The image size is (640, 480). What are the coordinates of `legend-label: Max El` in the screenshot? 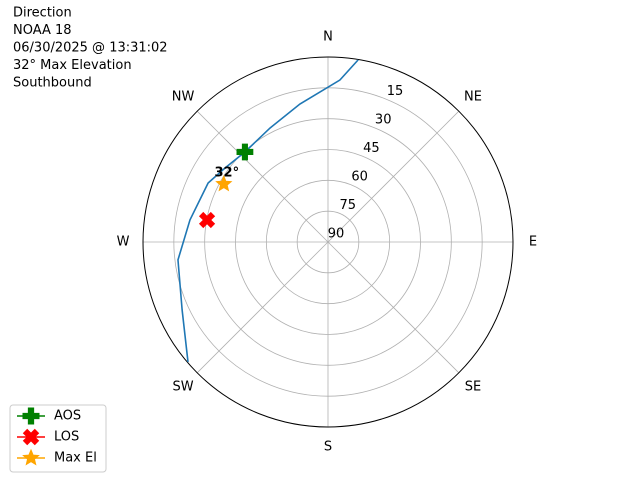 It's located at (75, 458).